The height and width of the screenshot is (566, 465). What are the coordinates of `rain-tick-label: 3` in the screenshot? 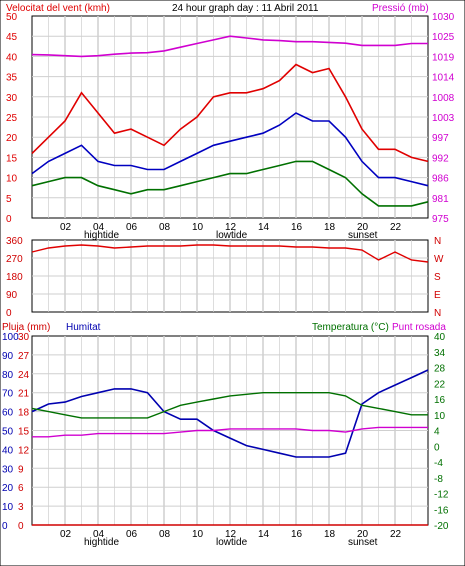 It's located at (21, 507).